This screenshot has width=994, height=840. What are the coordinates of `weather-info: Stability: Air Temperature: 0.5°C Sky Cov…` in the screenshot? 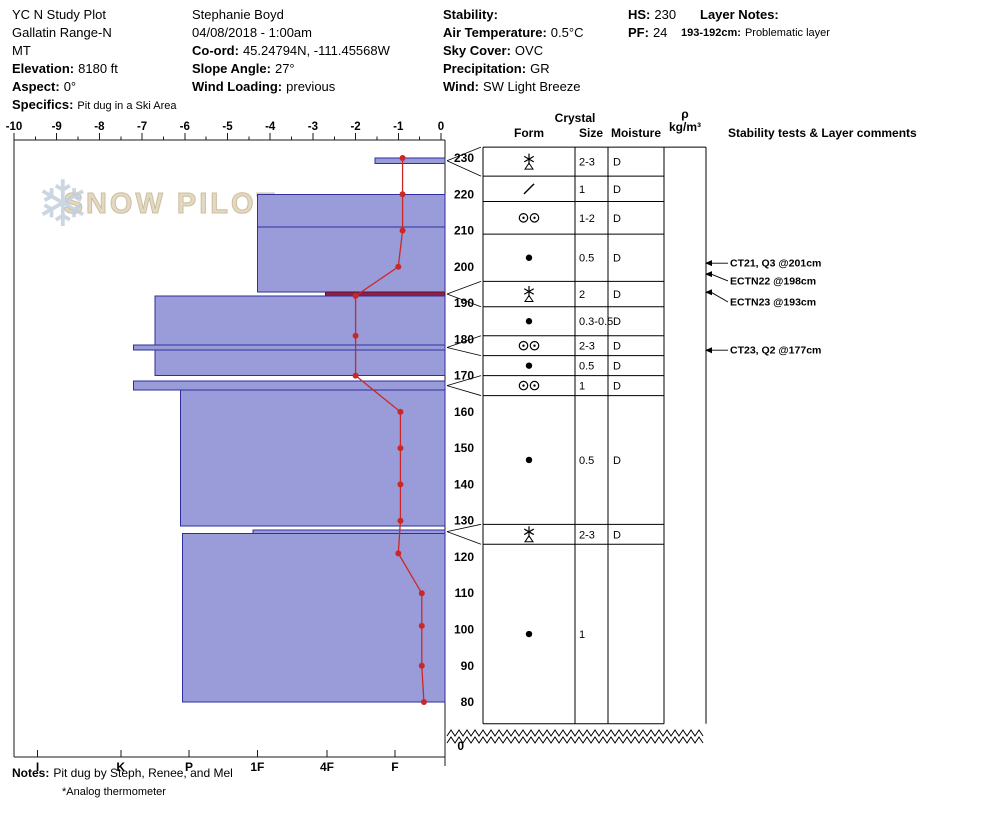 It's located at (513, 51).